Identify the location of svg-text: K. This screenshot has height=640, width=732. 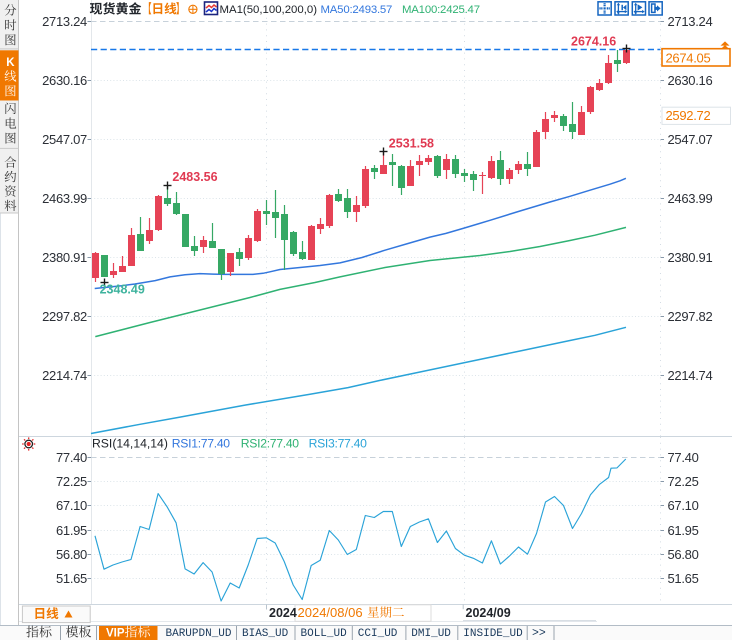
(10, 63).